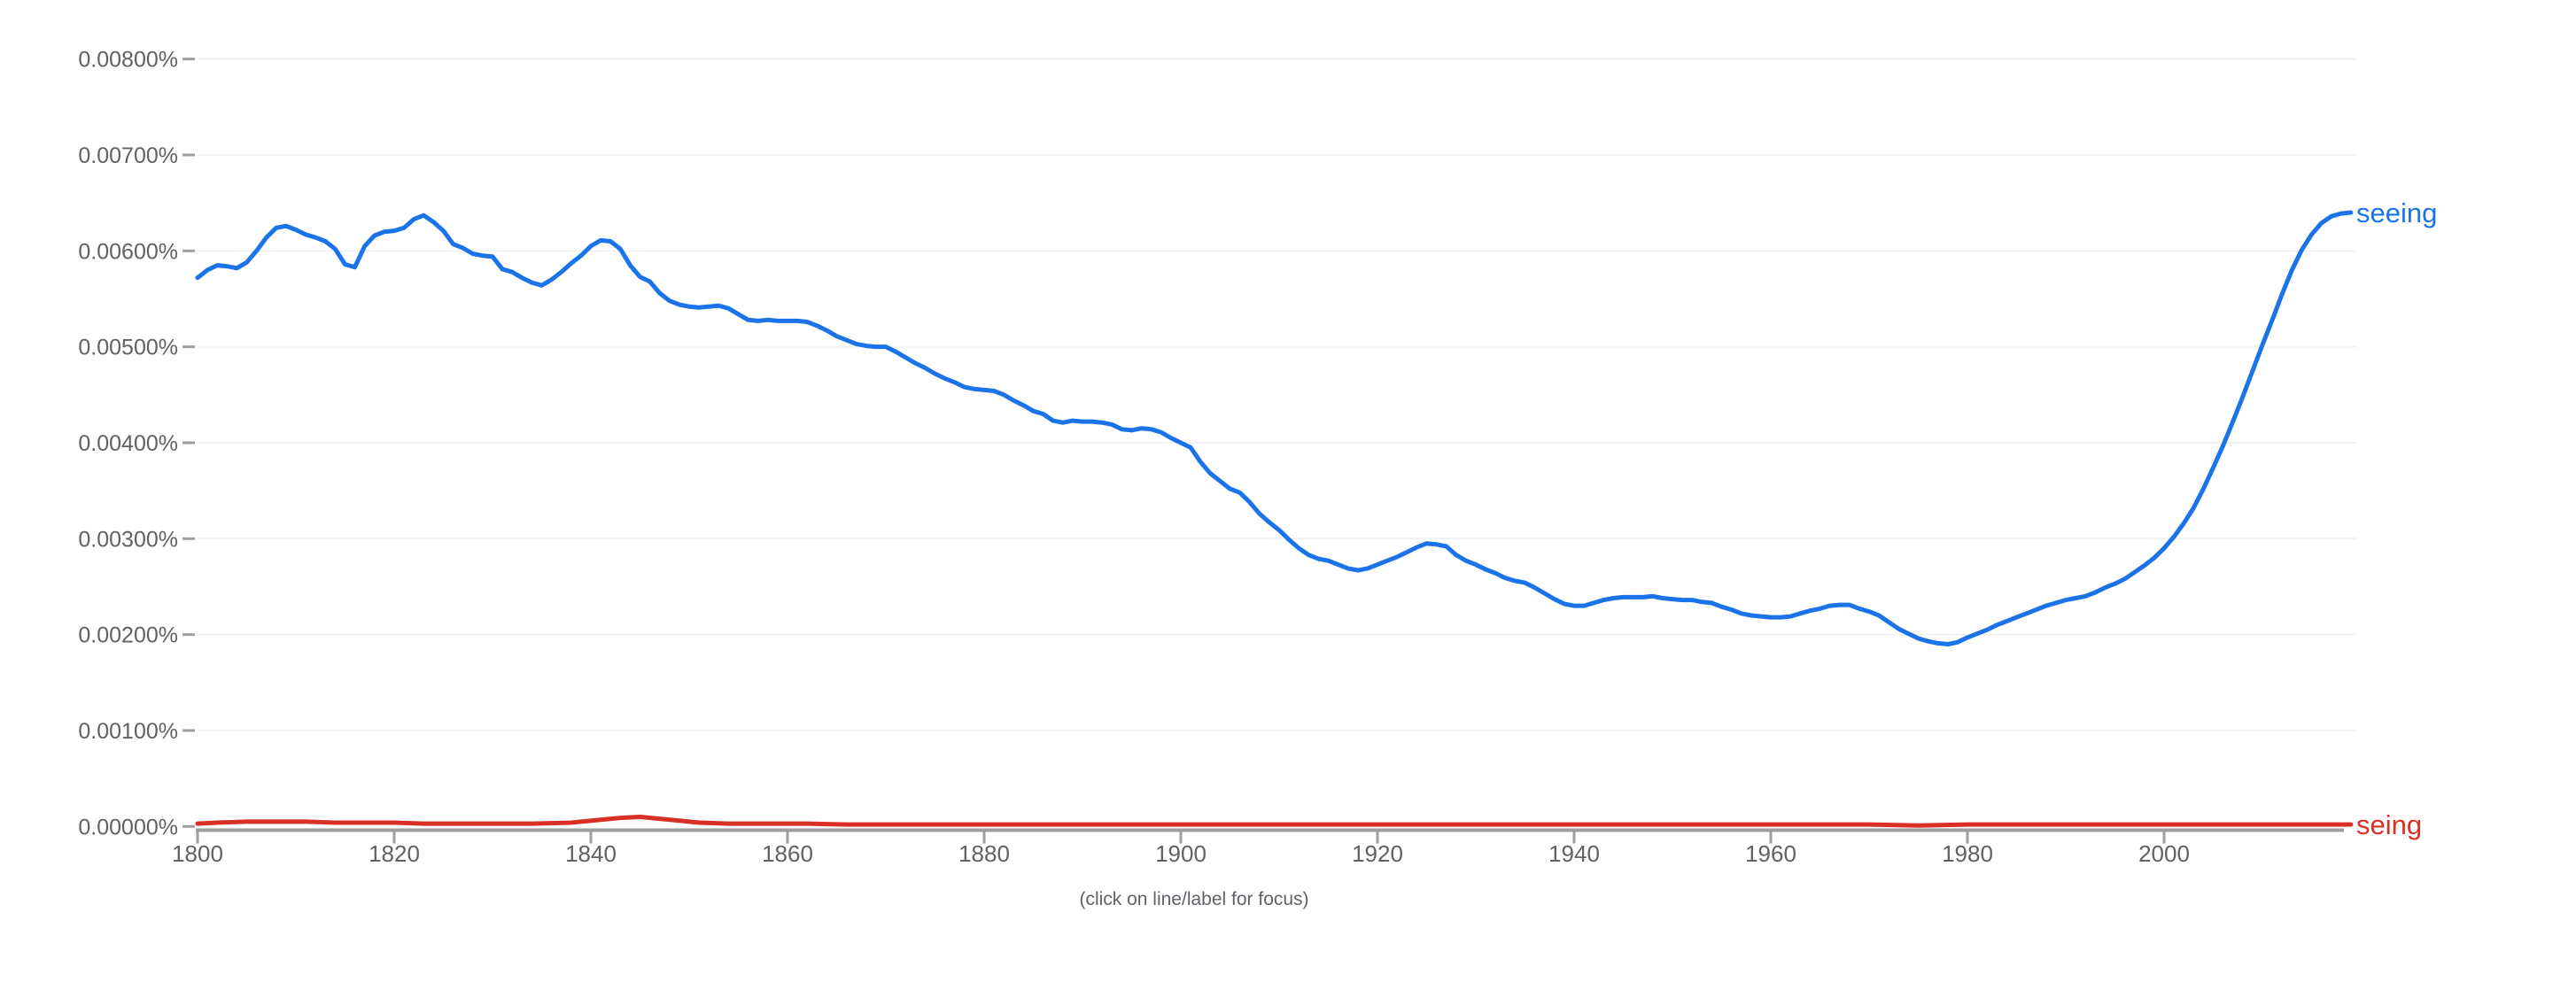  Describe the element at coordinates (2164, 853) in the screenshot. I see `x-tick-label: 2000` at that location.